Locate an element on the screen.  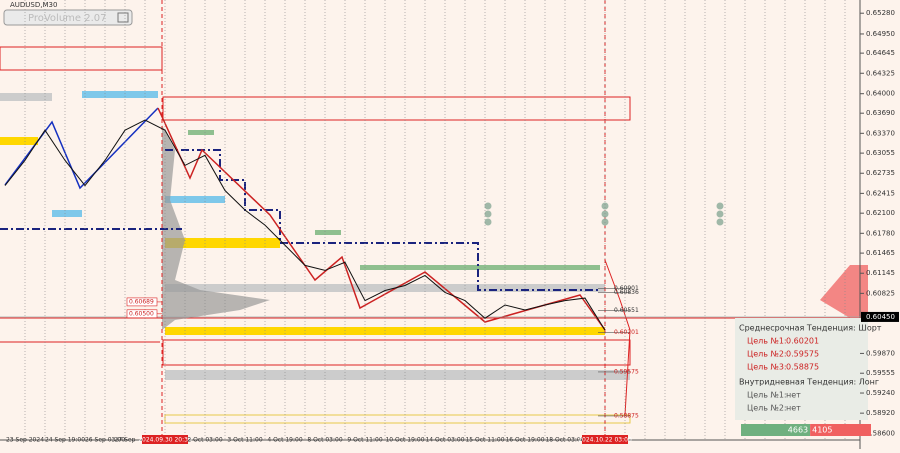
panel-heading: Среднесрочная Тенденция: Шорт is located at coordinates (810, 328).